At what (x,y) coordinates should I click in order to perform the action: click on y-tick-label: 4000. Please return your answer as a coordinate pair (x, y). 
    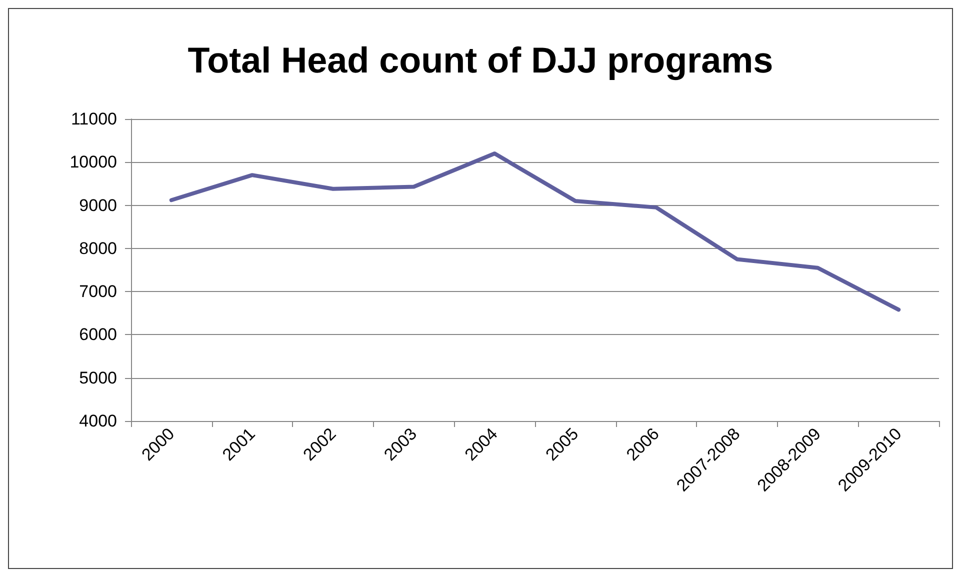
    Looking at the image, I should click on (98, 421).